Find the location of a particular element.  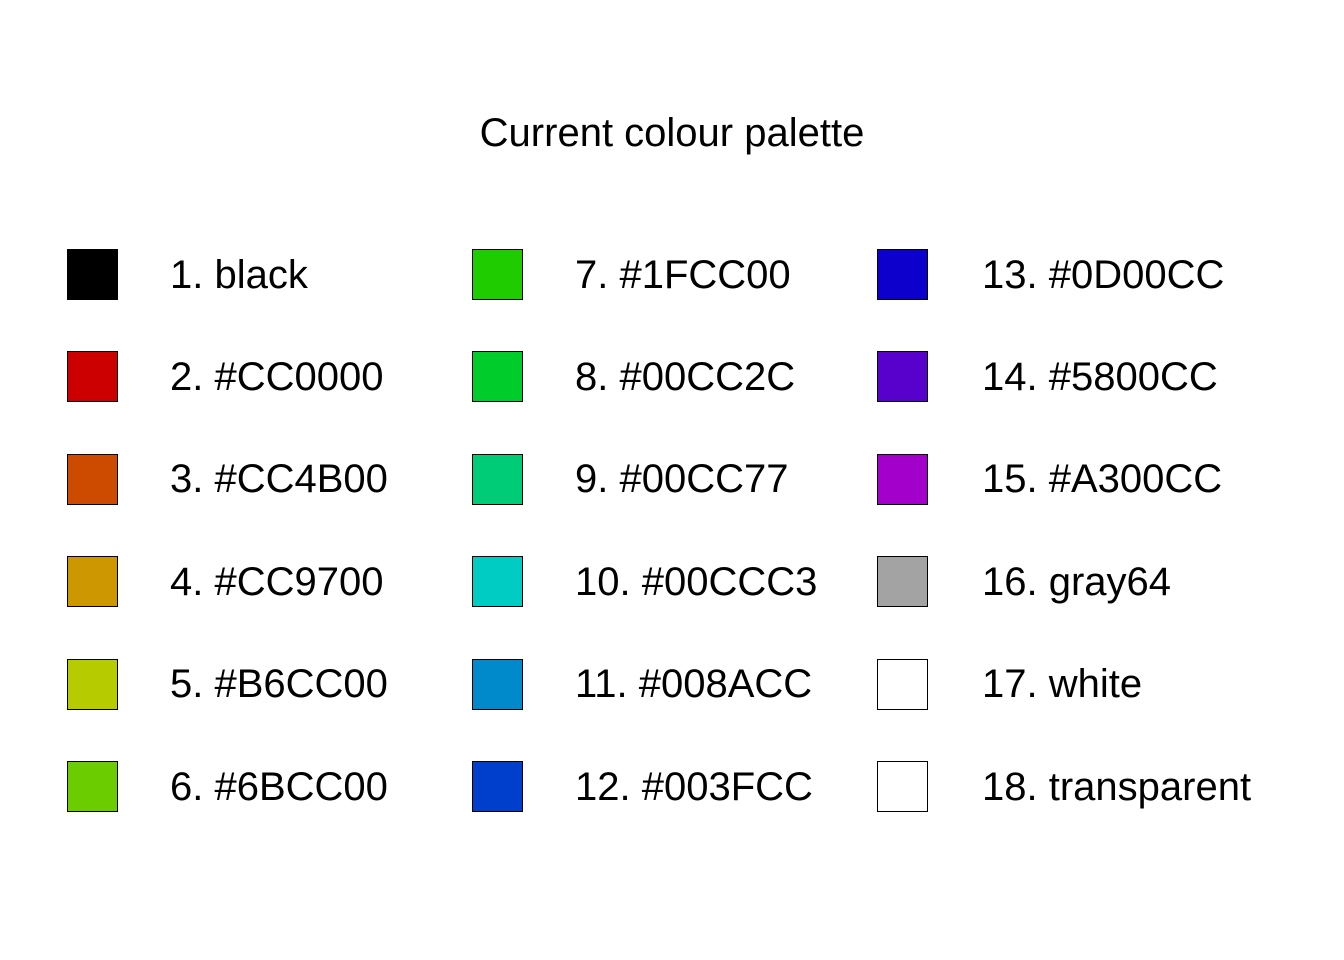

chart-title: Current colour palette is located at coordinates (672, 133).